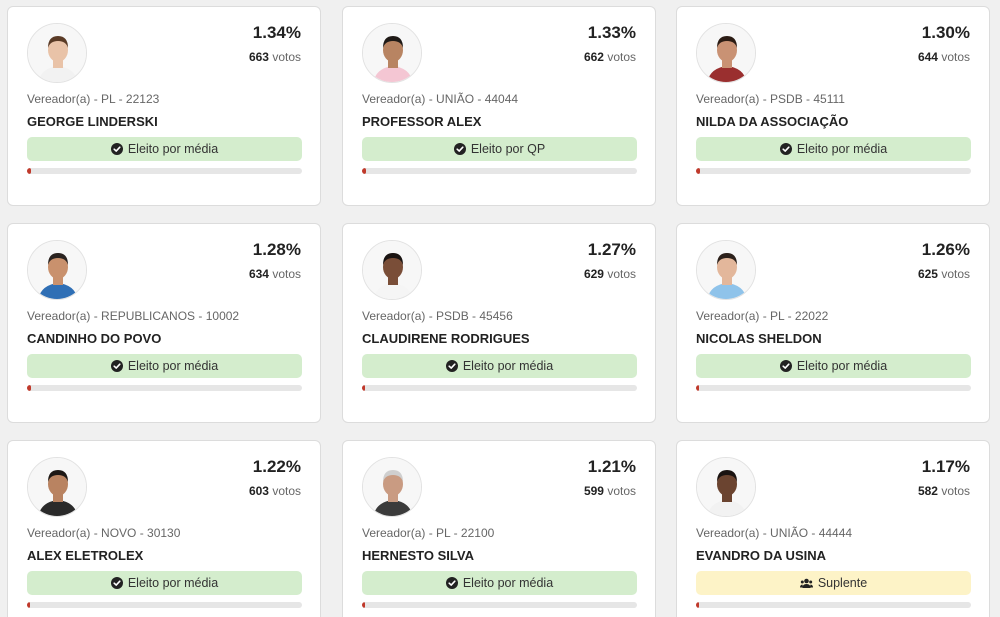 This screenshot has width=1000, height=617. Describe the element at coordinates (437, 316) in the screenshot. I see `candidate-party: Vereador(a) - PSDB - 45456` at that location.